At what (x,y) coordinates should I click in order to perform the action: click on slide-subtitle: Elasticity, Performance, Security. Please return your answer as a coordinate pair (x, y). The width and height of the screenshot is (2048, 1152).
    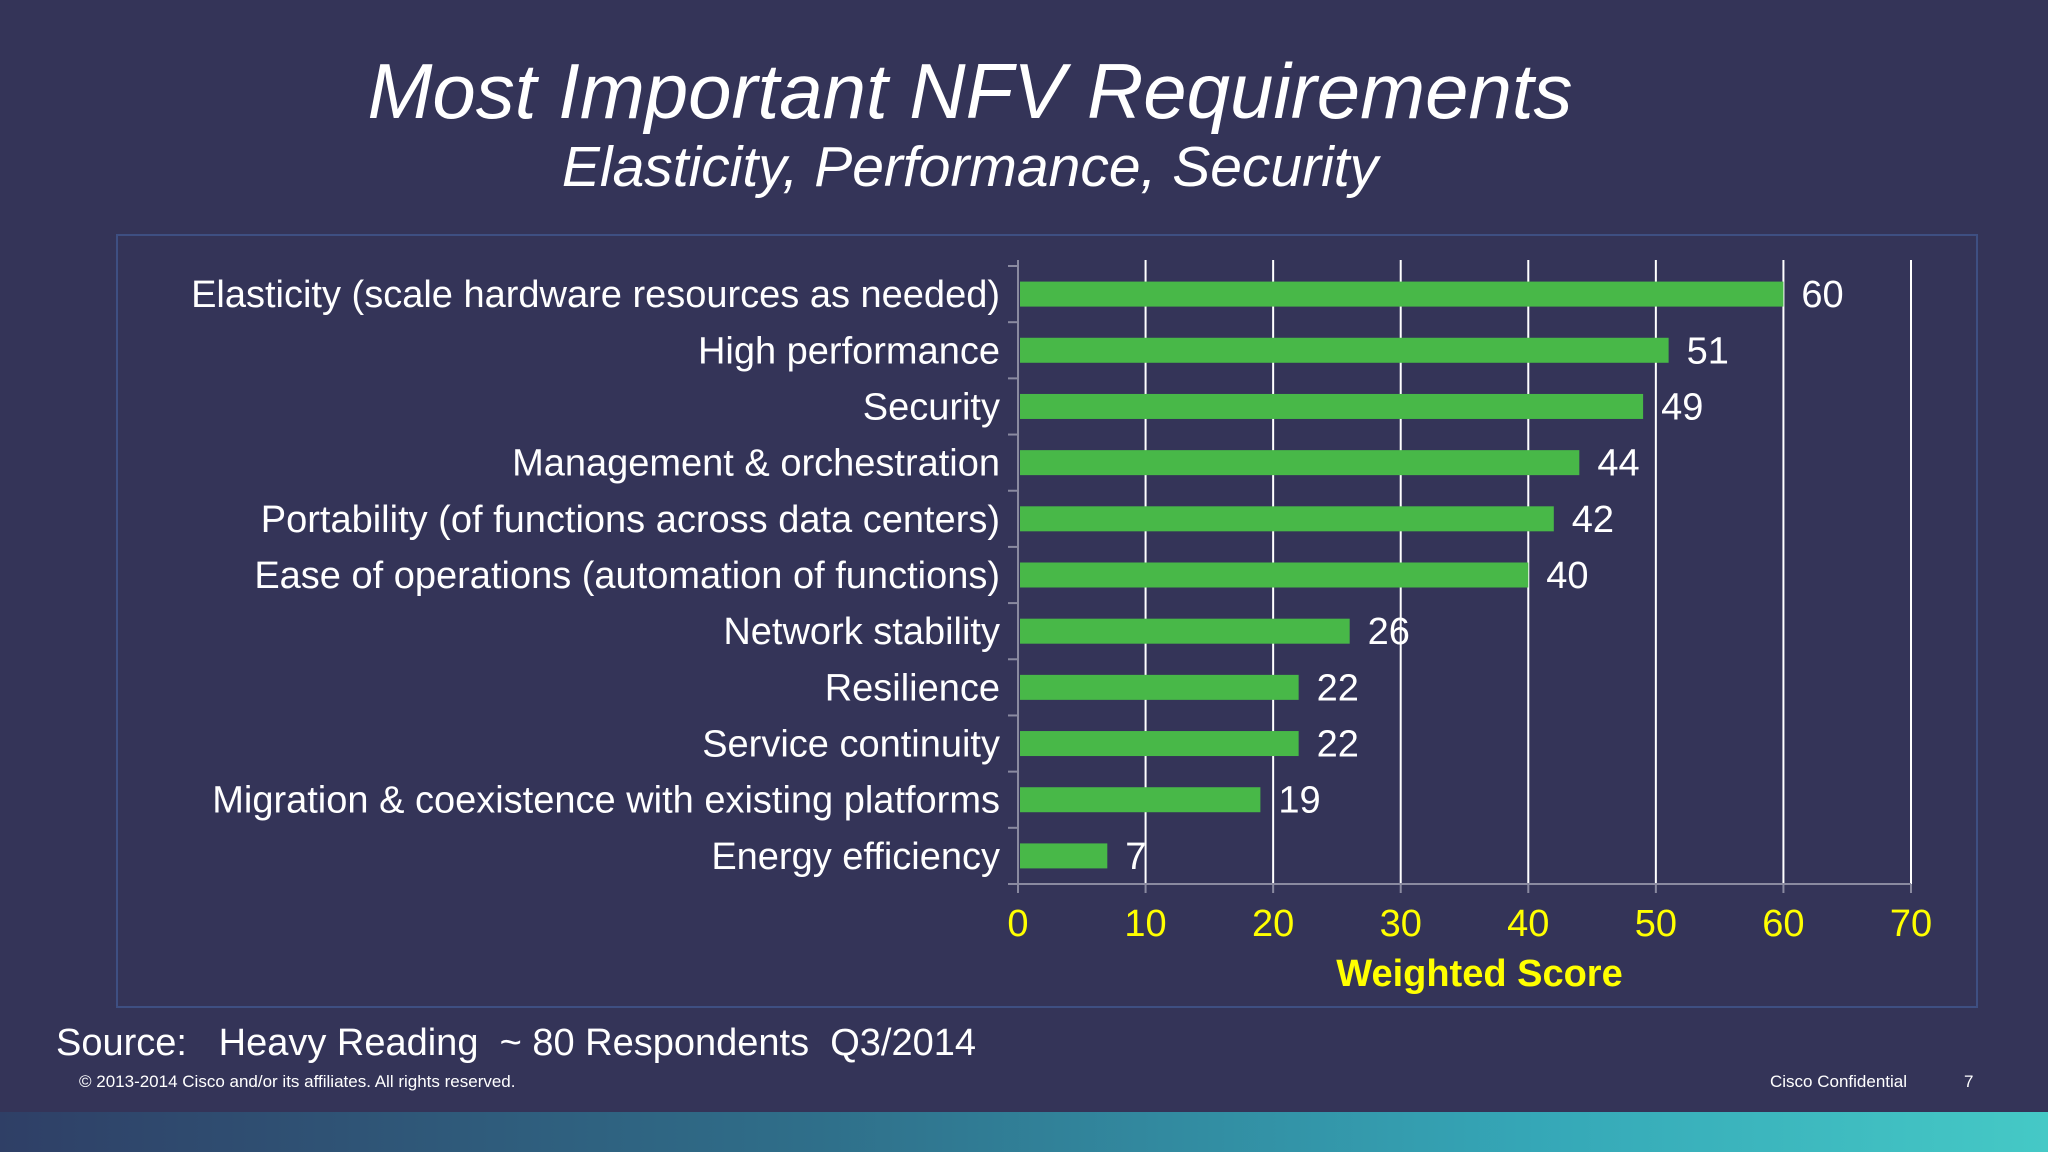
    Looking at the image, I should click on (970, 167).